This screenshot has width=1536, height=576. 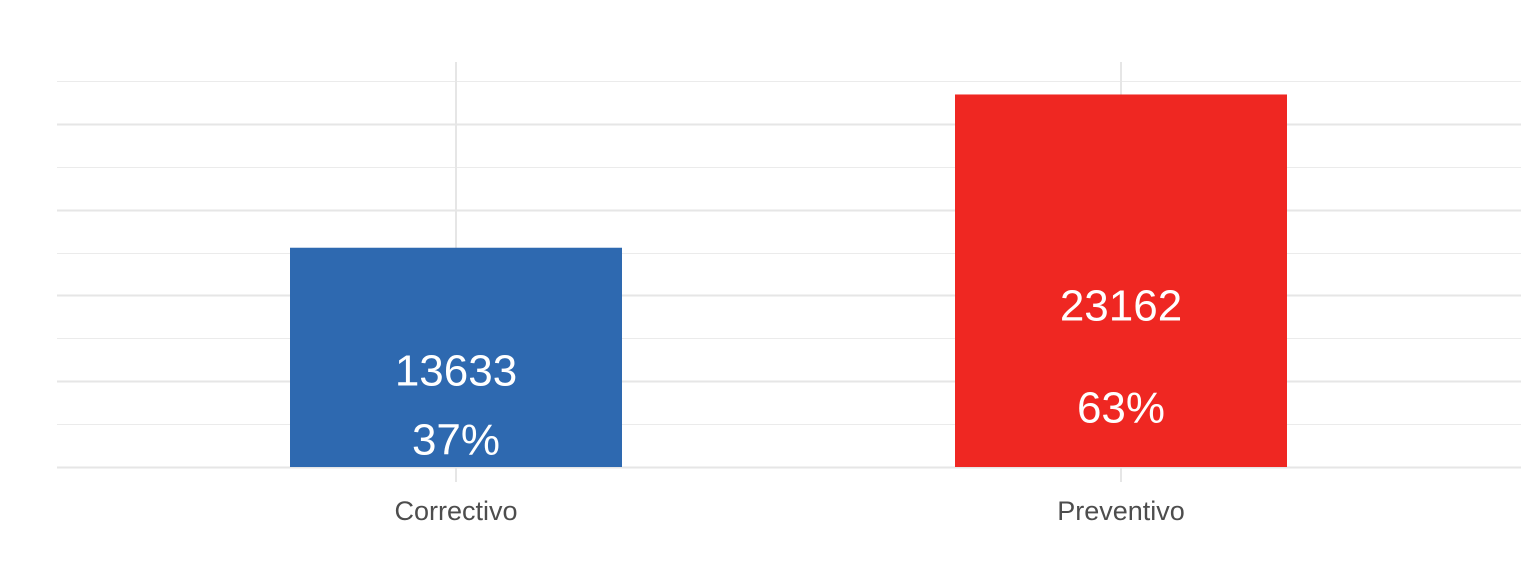 What do you see at coordinates (456, 370) in the screenshot?
I see `bar-value-label: 13633` at bounding box center [456, 370].